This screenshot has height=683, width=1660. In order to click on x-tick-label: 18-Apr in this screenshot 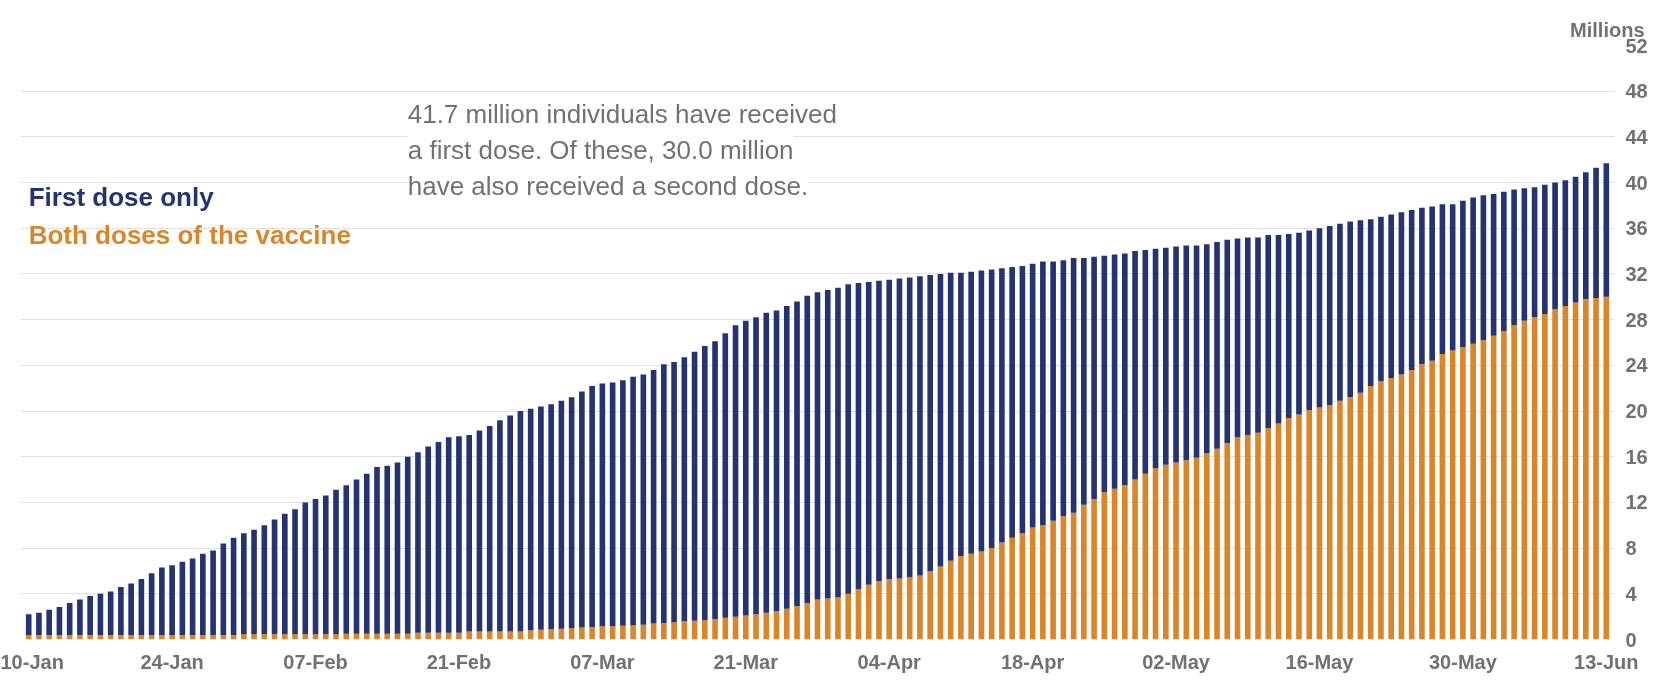, I will do `click(1032, 661)`.